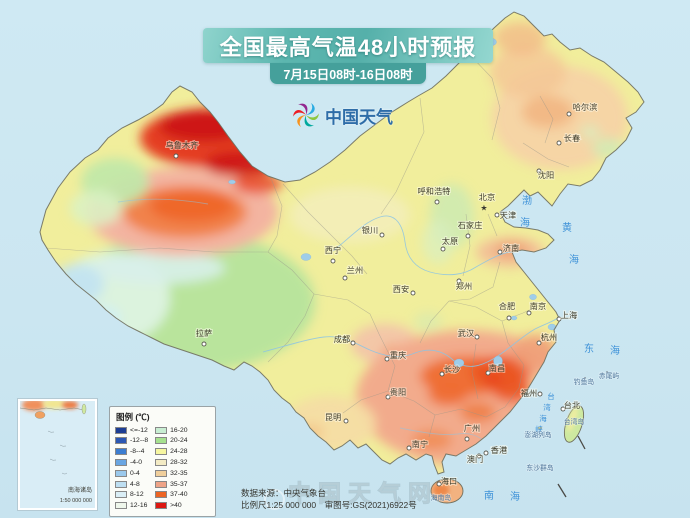 The image size is (690, 518). Describe the element at coordinates (450, 241) in the screenshot. I see `city-label: 太原` at that location.